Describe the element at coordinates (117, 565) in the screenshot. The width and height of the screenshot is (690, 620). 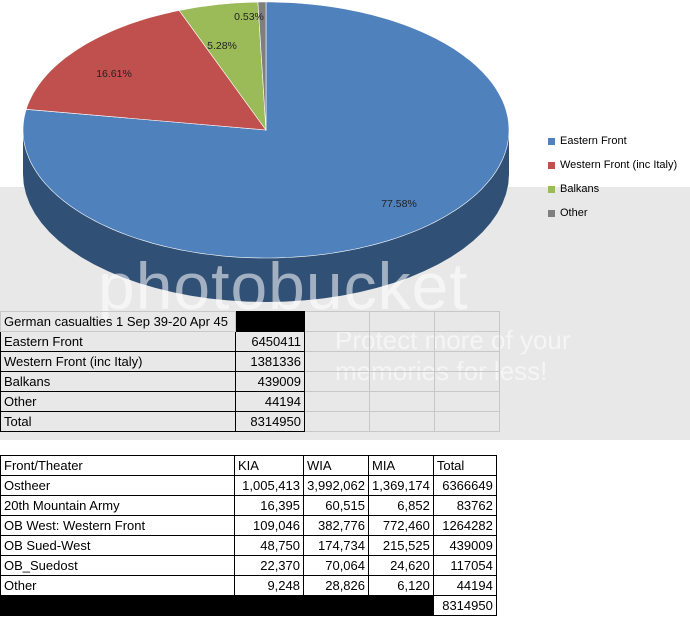
I see `detail-cell: OB_Suedost` at that location.